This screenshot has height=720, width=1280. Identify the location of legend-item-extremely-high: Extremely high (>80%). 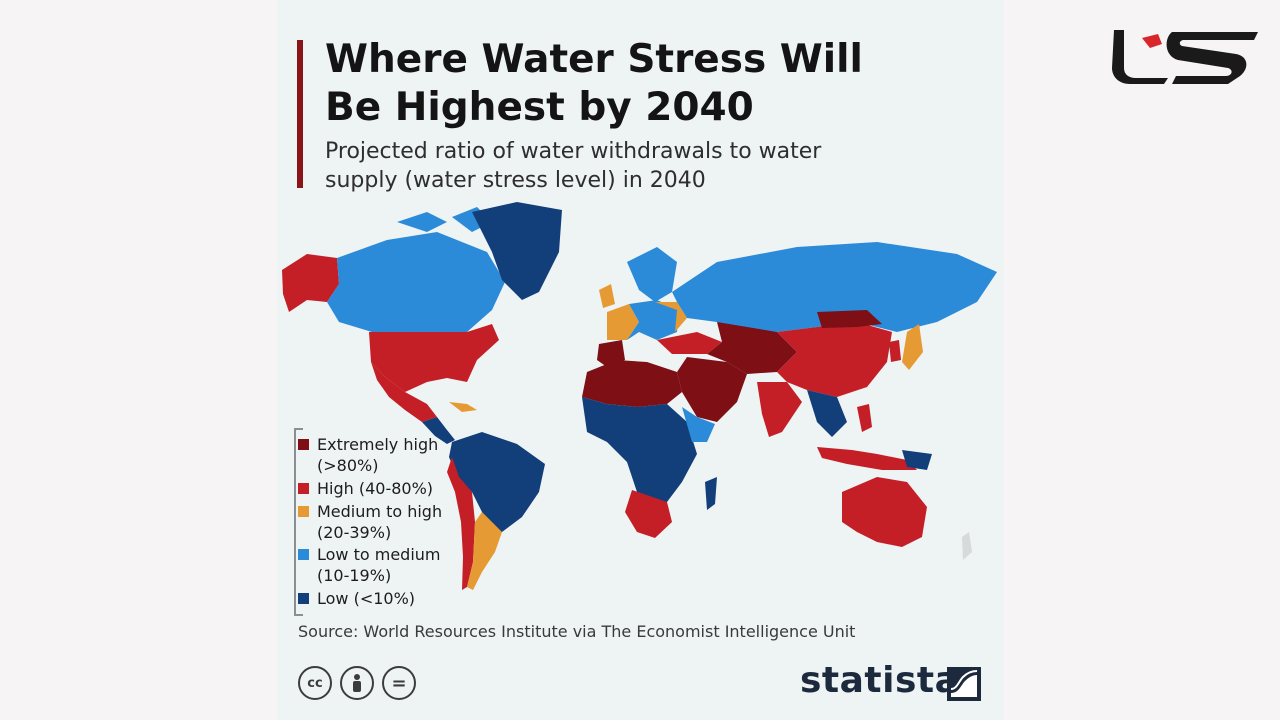
(392, 455).